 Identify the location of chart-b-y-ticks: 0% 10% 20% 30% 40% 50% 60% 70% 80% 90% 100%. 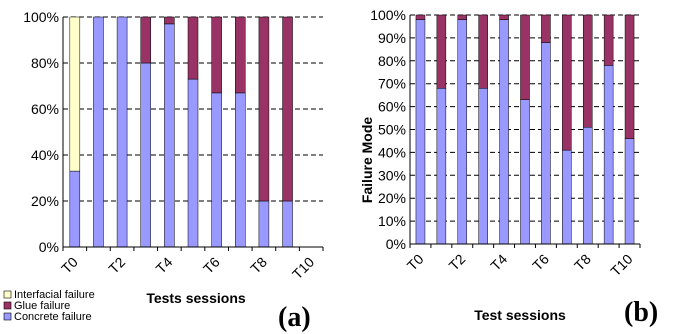
(388, 129).